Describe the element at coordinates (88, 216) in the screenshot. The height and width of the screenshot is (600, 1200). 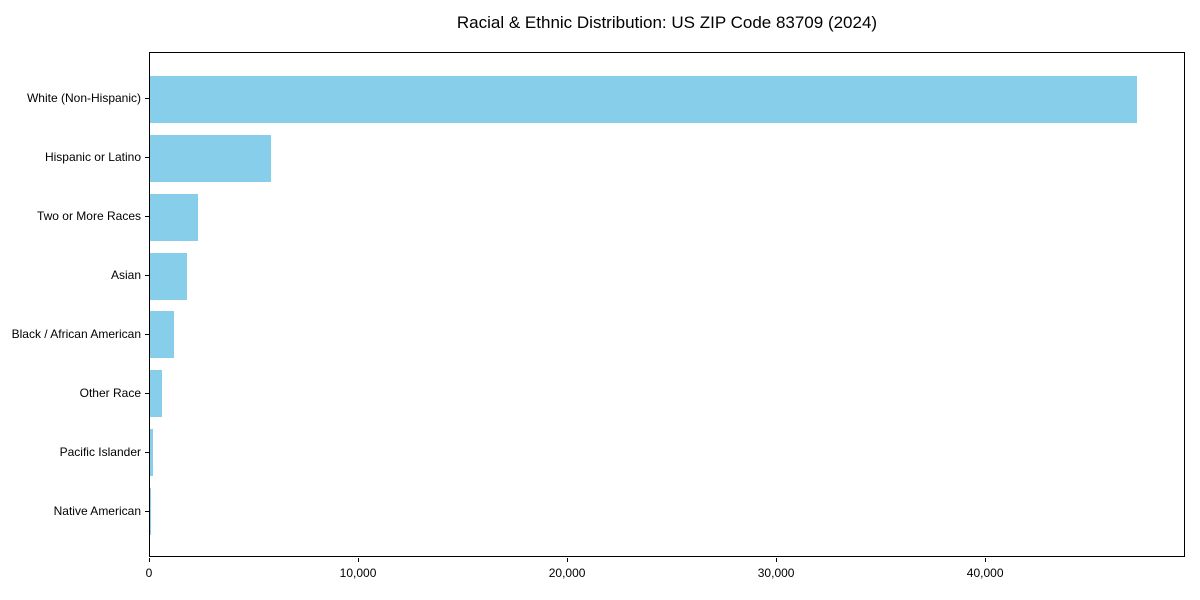
I see `y-tick-label: Two or More Races` at that location.